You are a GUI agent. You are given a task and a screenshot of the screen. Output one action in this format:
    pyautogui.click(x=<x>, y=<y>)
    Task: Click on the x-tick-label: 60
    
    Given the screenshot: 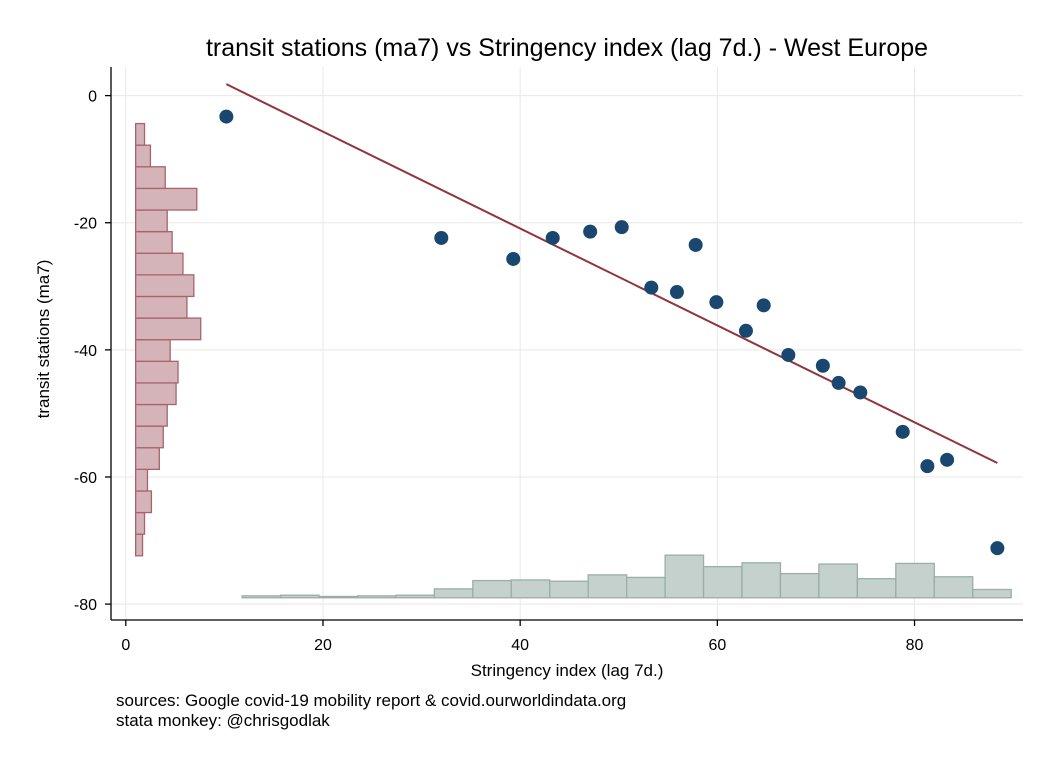 What is the action you would take?
    pyautogui.click(x=717, y=645)
    